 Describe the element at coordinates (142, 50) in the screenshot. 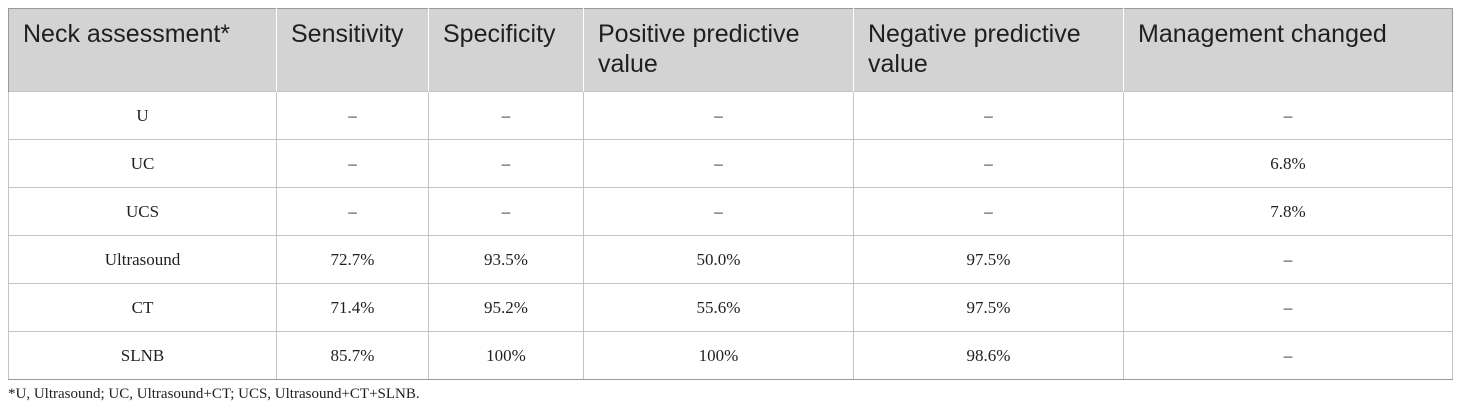

I see `header-neck-assessment: Neck assessment*` at that location.